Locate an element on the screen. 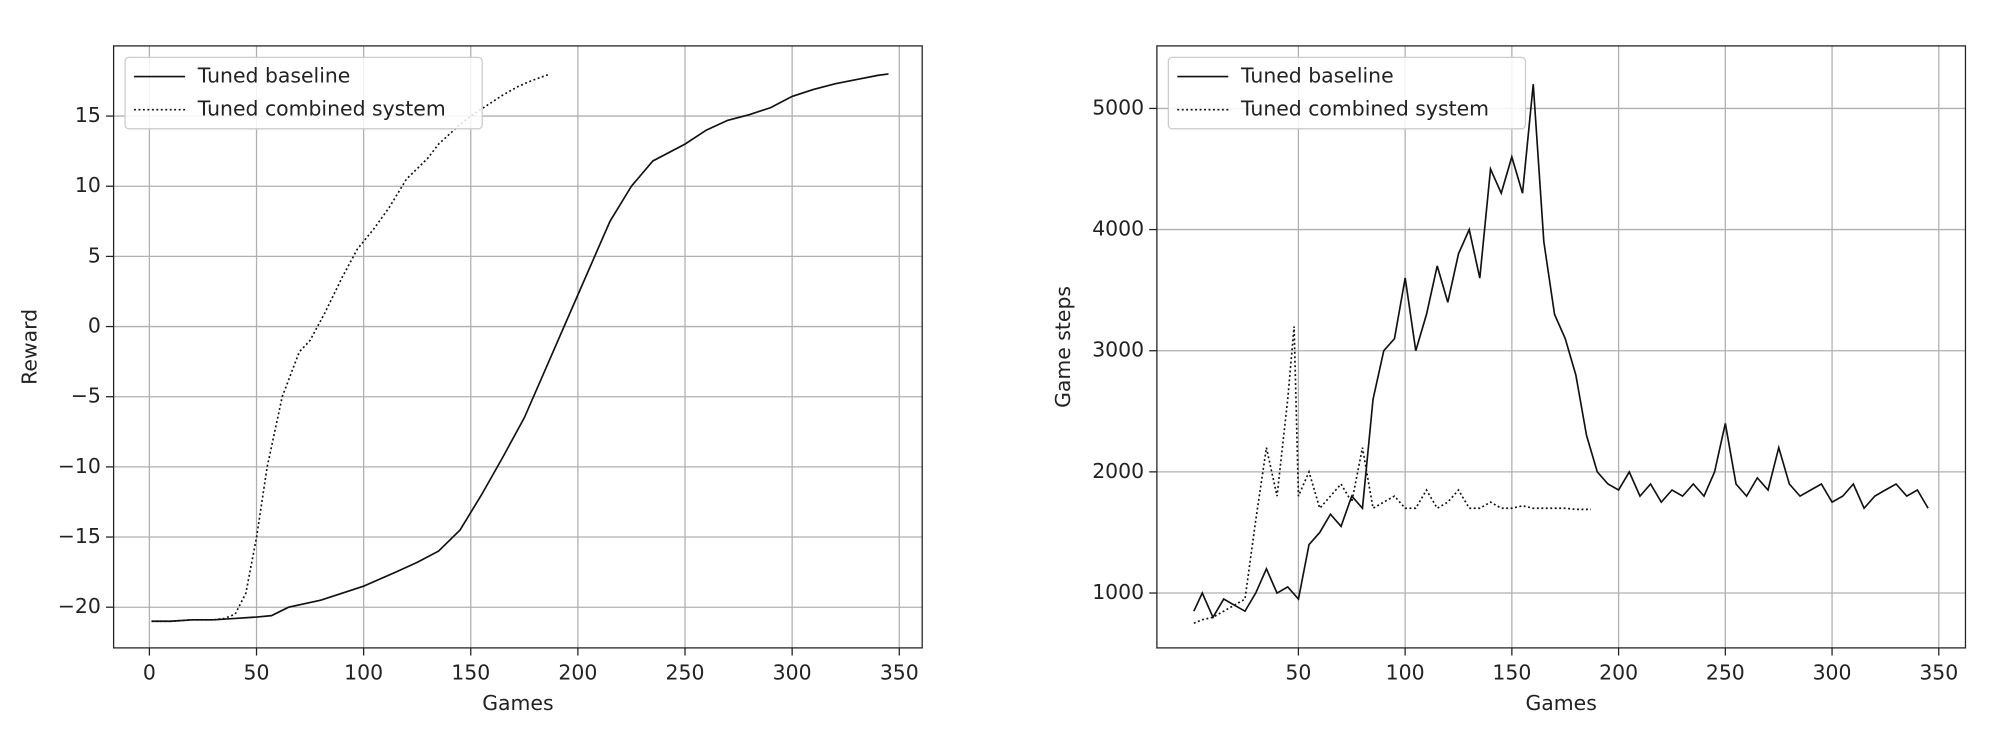 This screenshot has height=741, width=2000. y-tick-label: 15 is located at coordinates (88, 115).